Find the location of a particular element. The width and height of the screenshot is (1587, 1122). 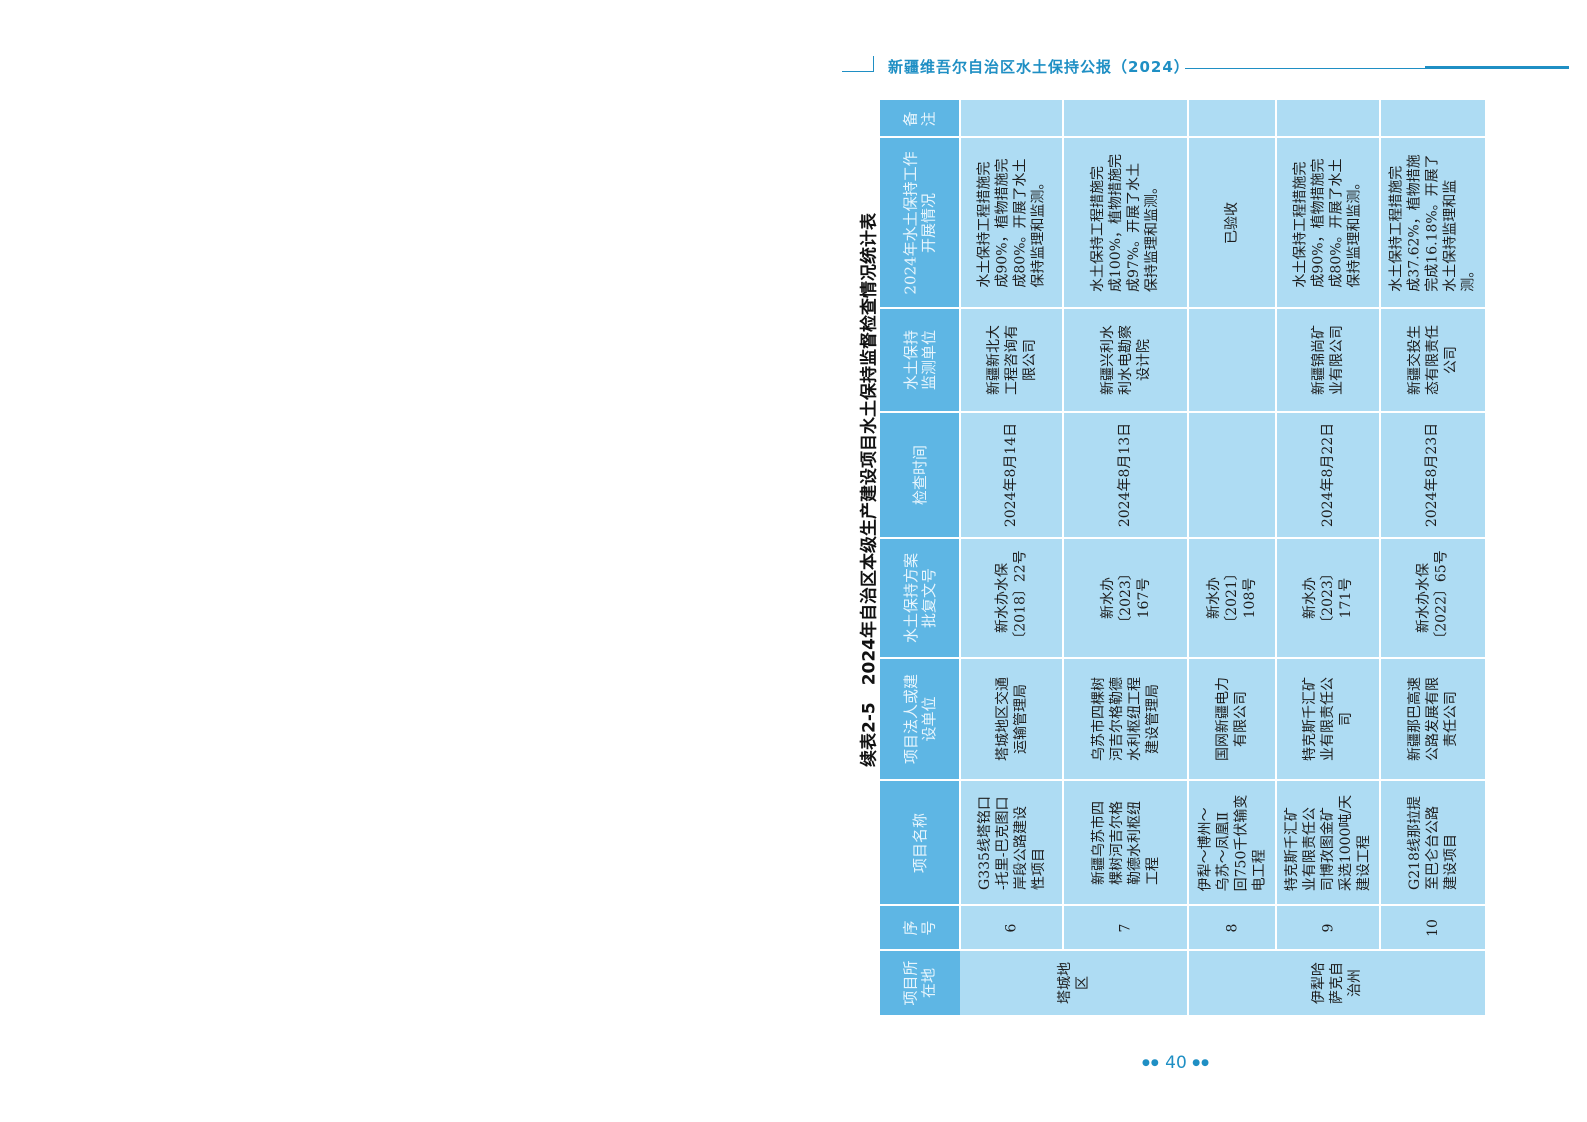

row-3-owner: 特克斯千汇矿 业有限责任公 司 is located at coordinates (1328, 719).